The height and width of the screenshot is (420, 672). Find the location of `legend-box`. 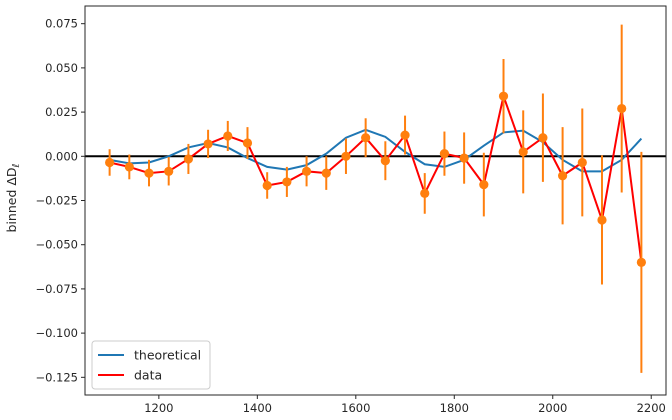

legend-box is located at coordinates (151, 365).